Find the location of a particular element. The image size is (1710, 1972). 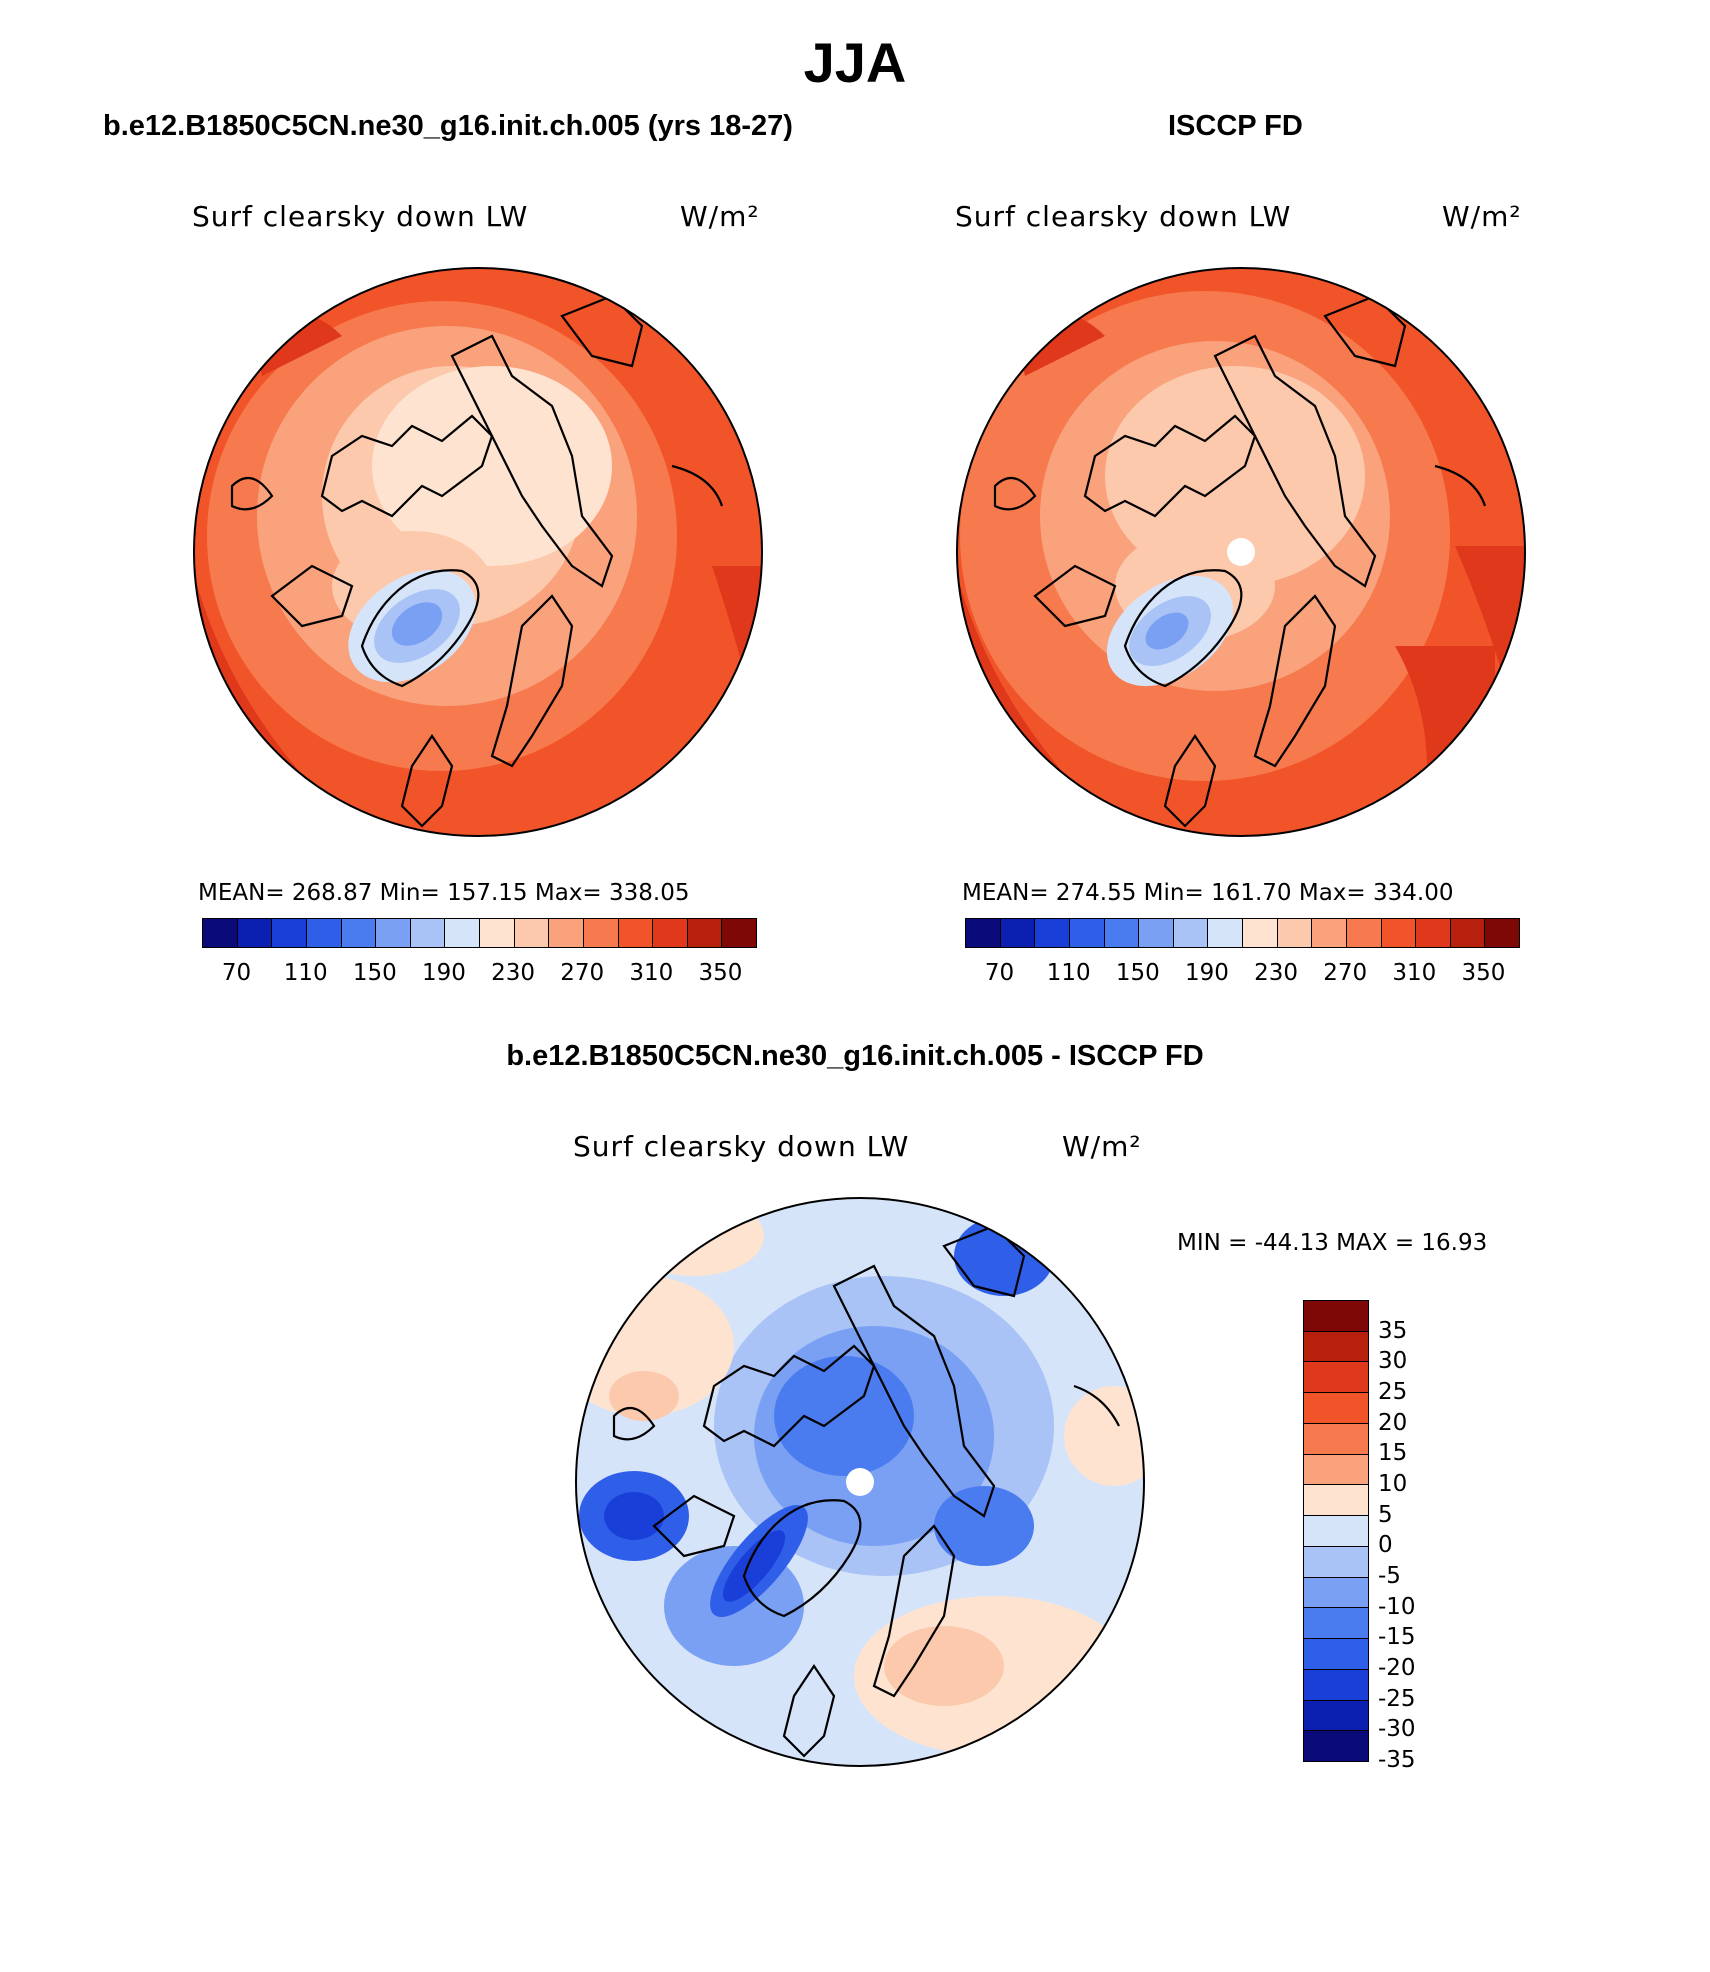

right-polar-map is located at coordinates (1241, 552).